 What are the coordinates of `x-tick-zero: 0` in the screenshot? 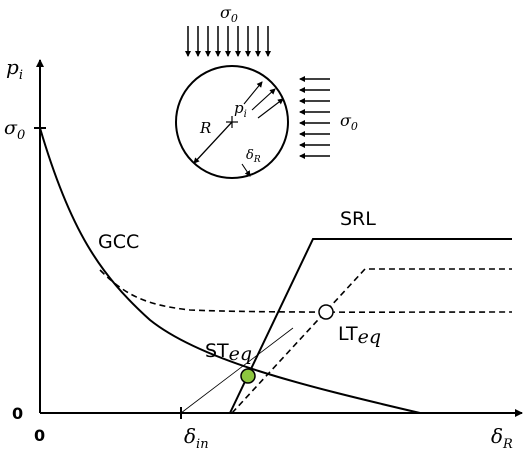 It's located at (39, 435).